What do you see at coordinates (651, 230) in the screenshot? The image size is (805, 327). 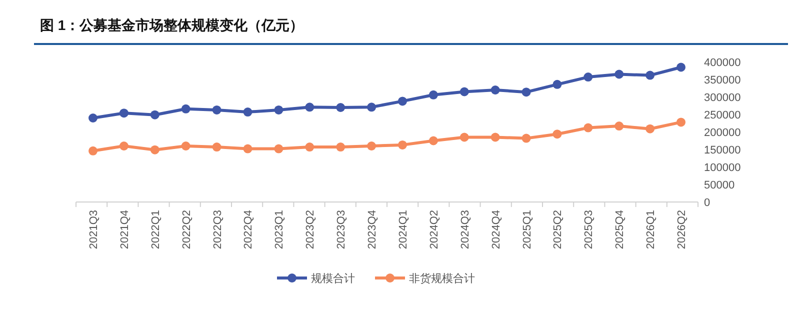 I see `x-tick-label: 2026Q1` at bounding box center [651, 230].